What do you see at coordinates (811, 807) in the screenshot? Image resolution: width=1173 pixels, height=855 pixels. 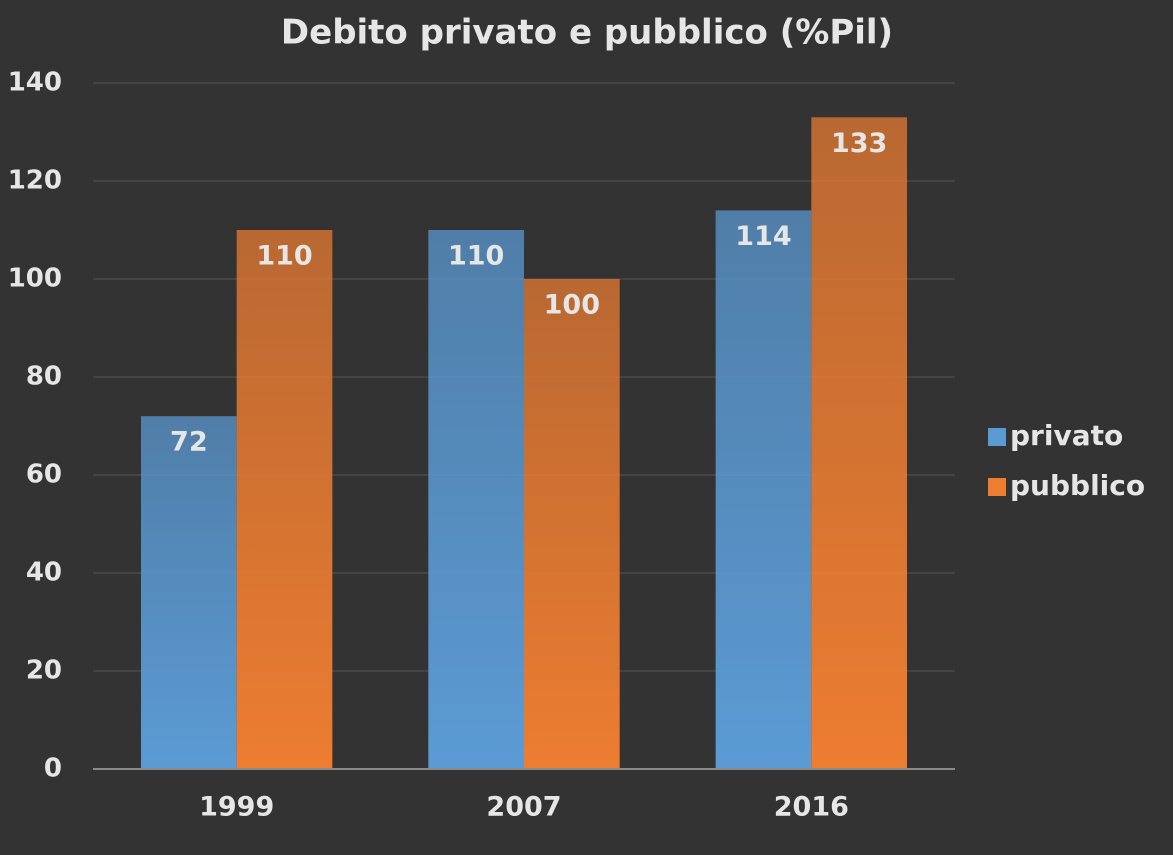 I see `x-tick-label: 2016` at bounding box center [811, 807].